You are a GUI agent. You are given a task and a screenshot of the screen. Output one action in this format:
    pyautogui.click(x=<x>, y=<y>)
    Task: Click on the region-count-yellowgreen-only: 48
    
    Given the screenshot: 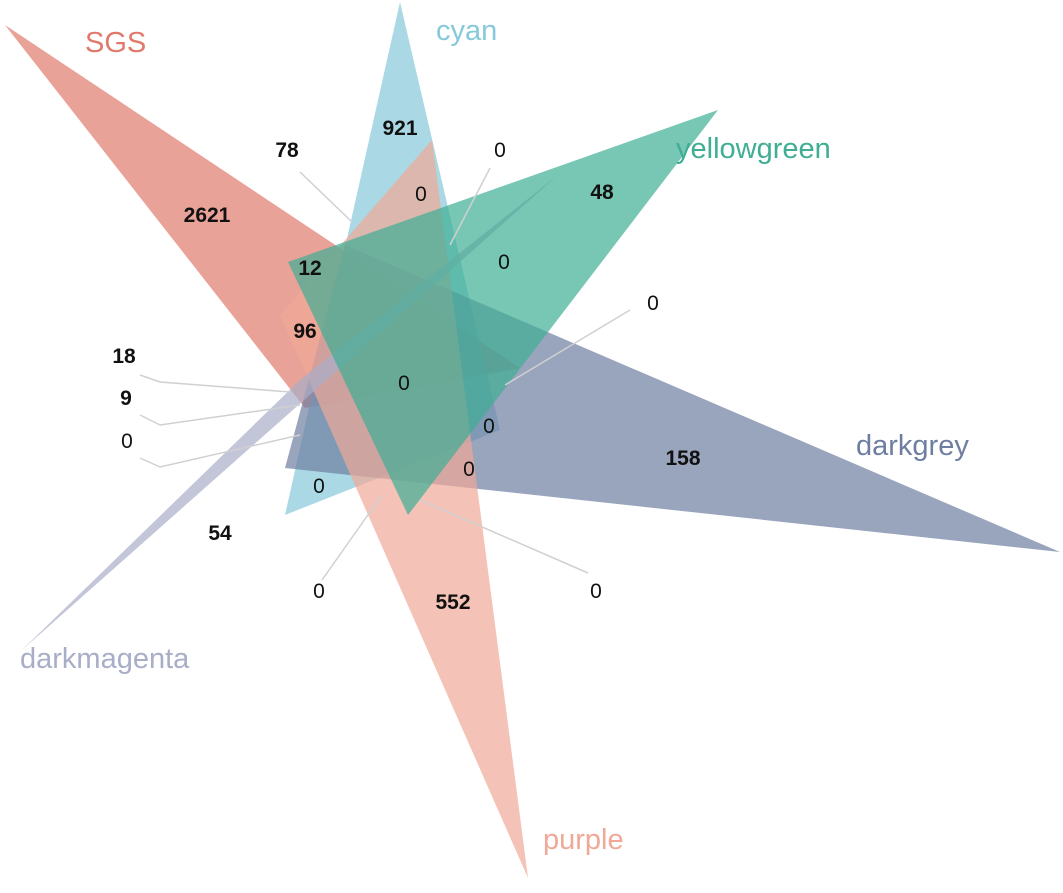 What is the action you would take?
    pyautogui.click(x=602, y=192)
    